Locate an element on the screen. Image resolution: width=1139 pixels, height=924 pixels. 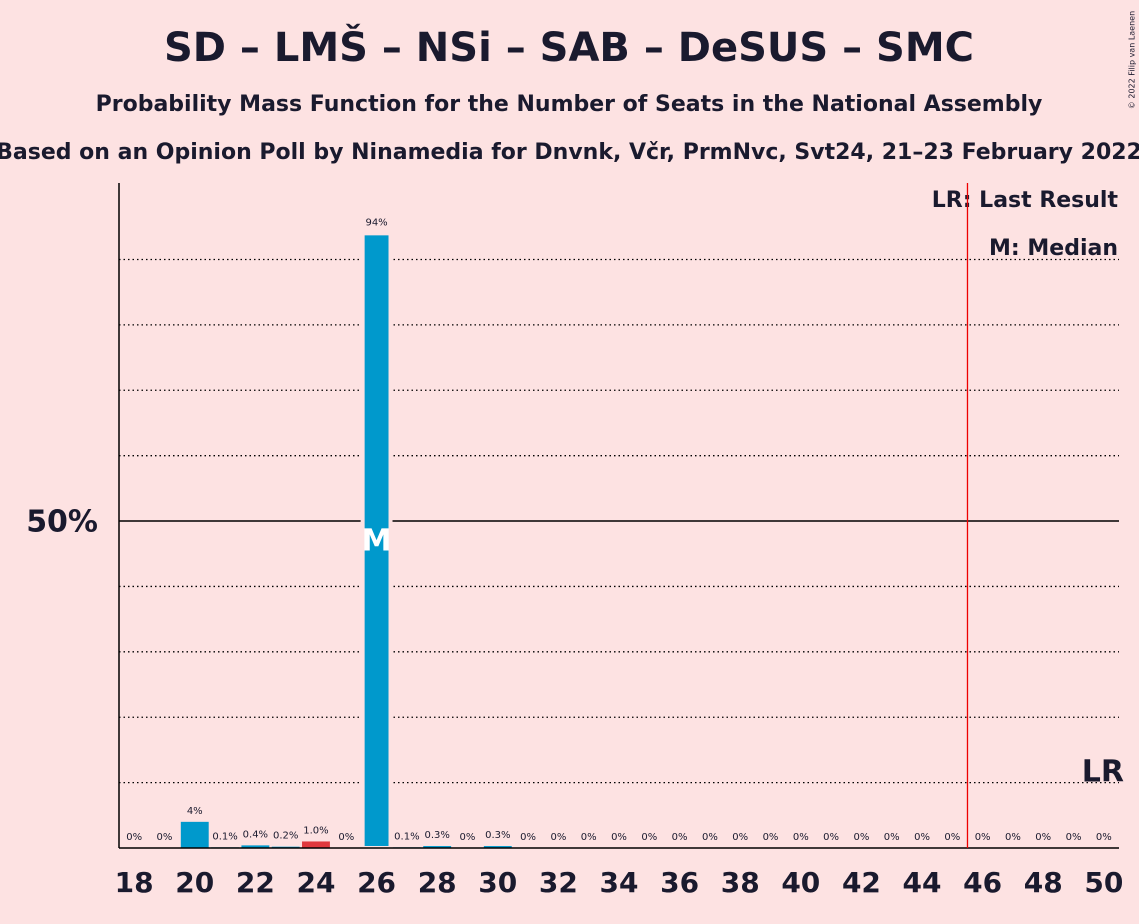
value-label: 94% is located at coordinates (376, 222).